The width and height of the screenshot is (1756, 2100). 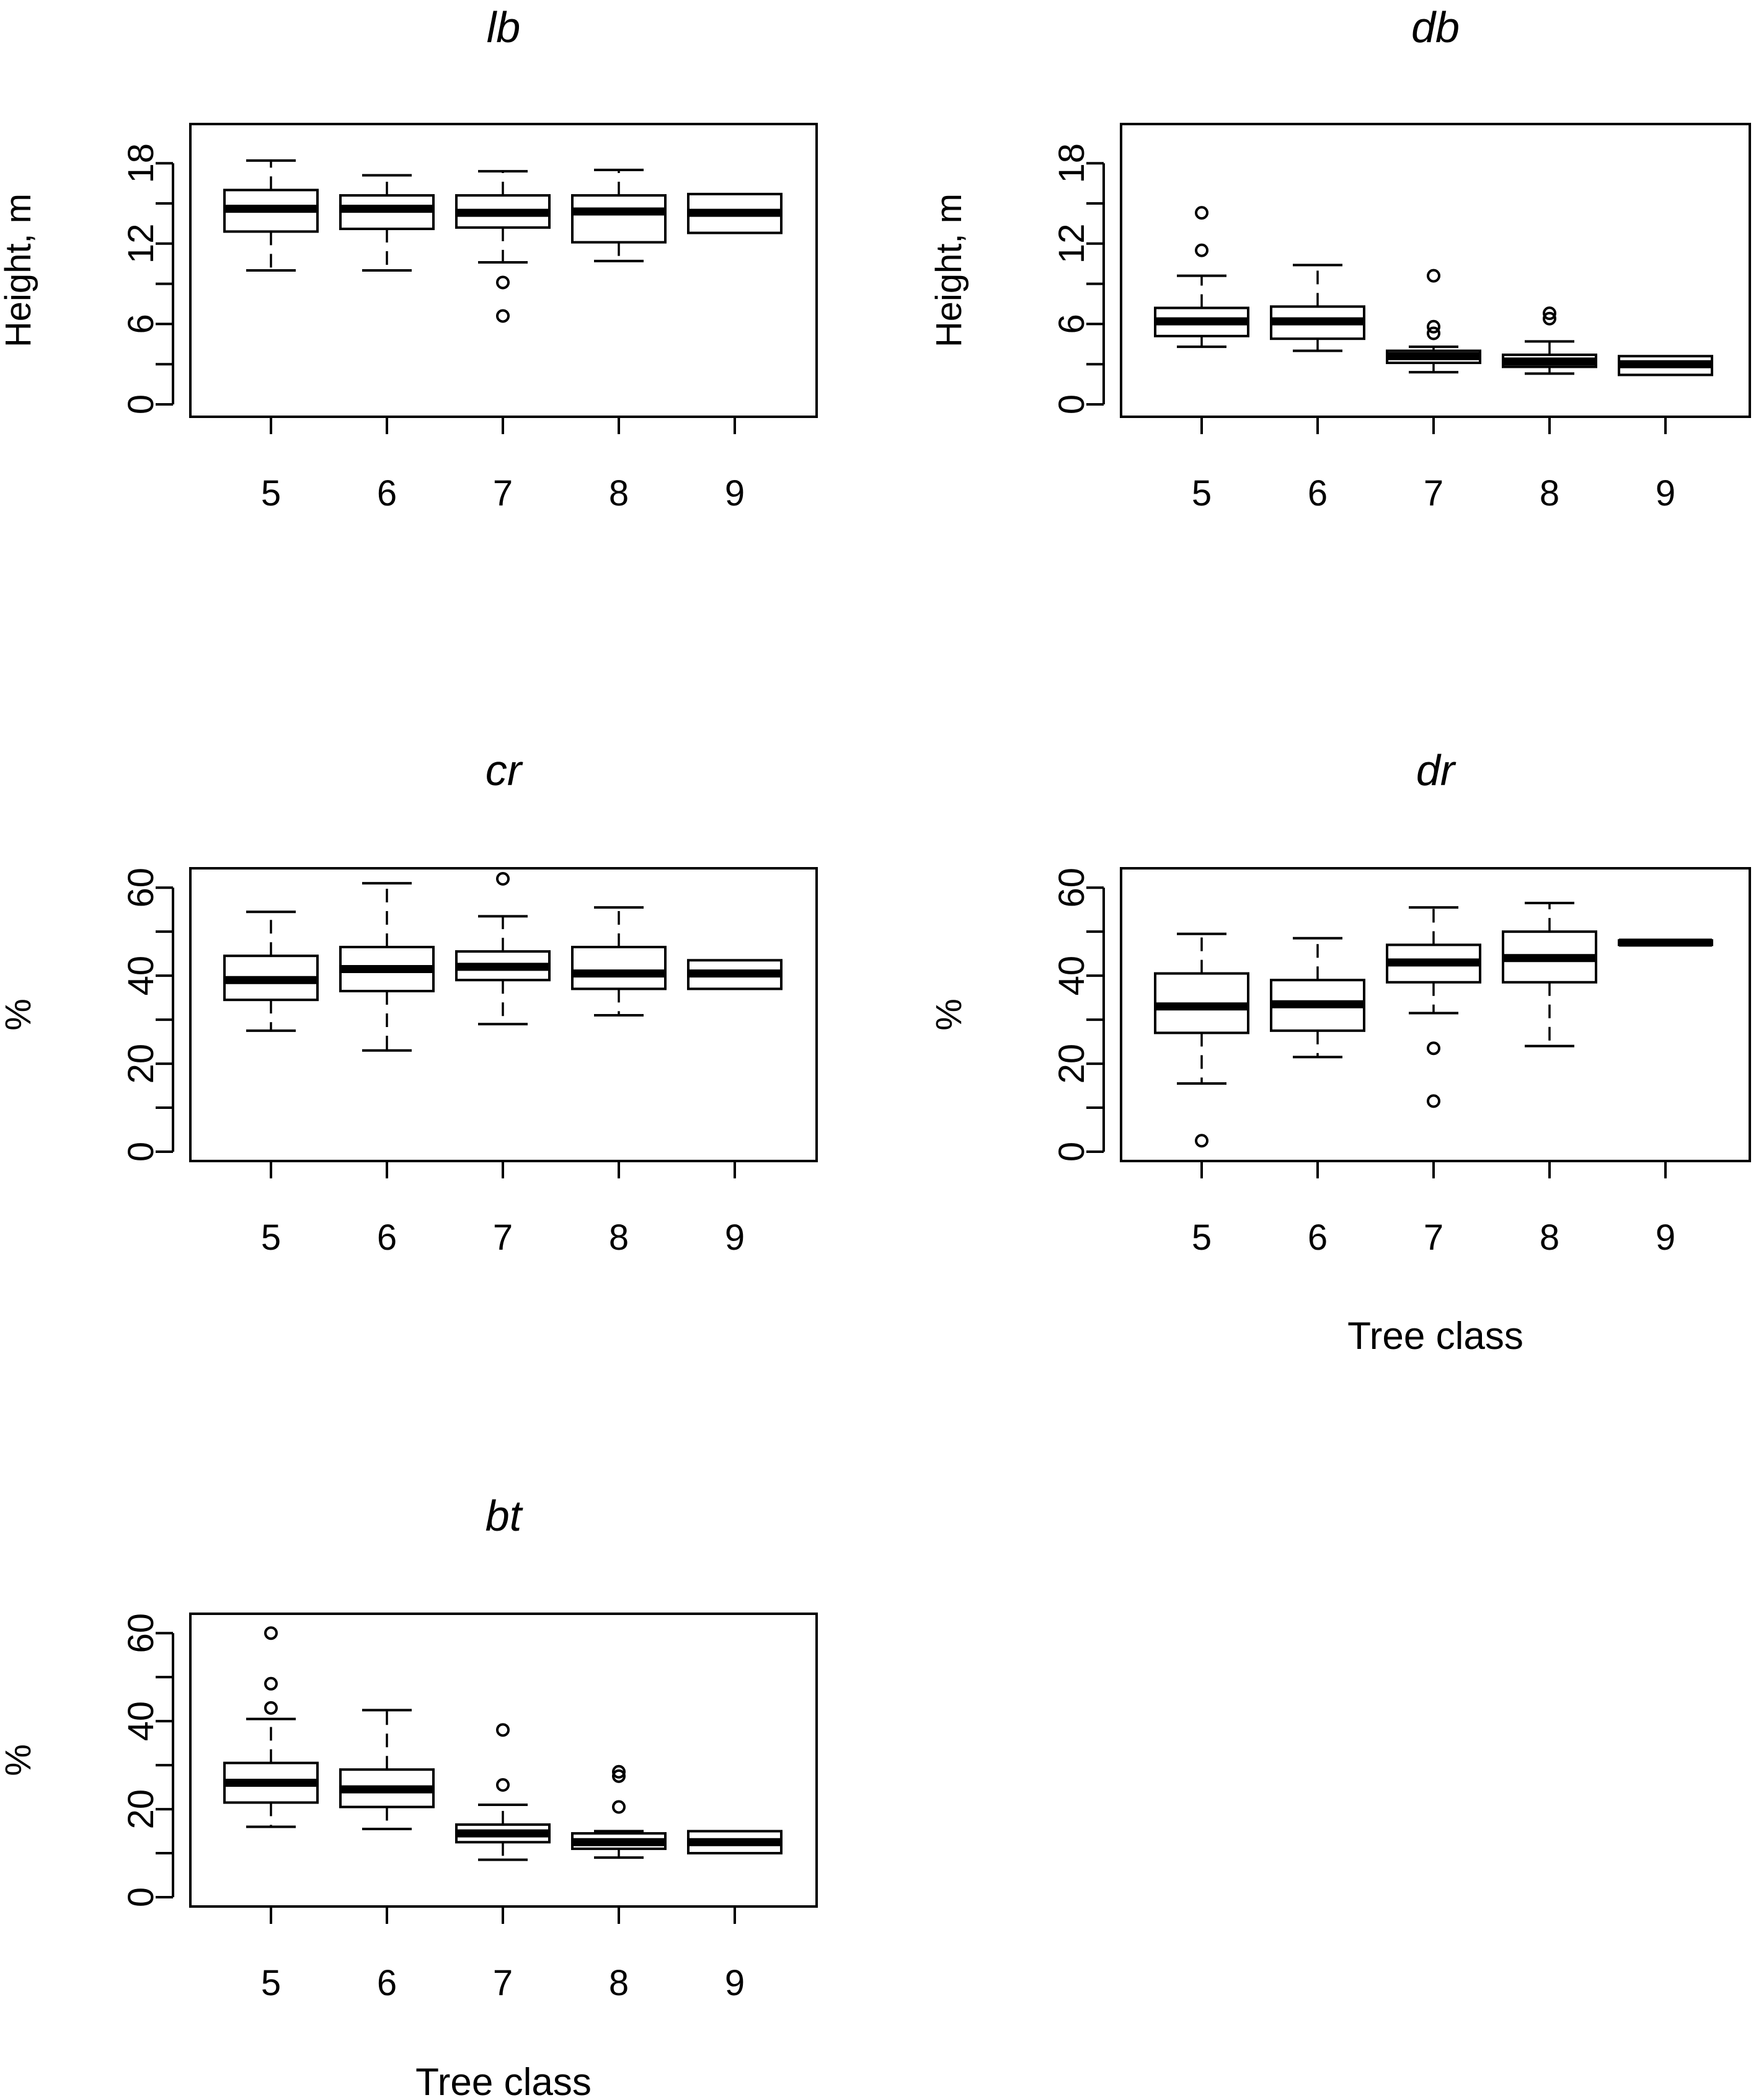 I want to click on panel-db-y-label: Height, m, so click(x=949, y=270).